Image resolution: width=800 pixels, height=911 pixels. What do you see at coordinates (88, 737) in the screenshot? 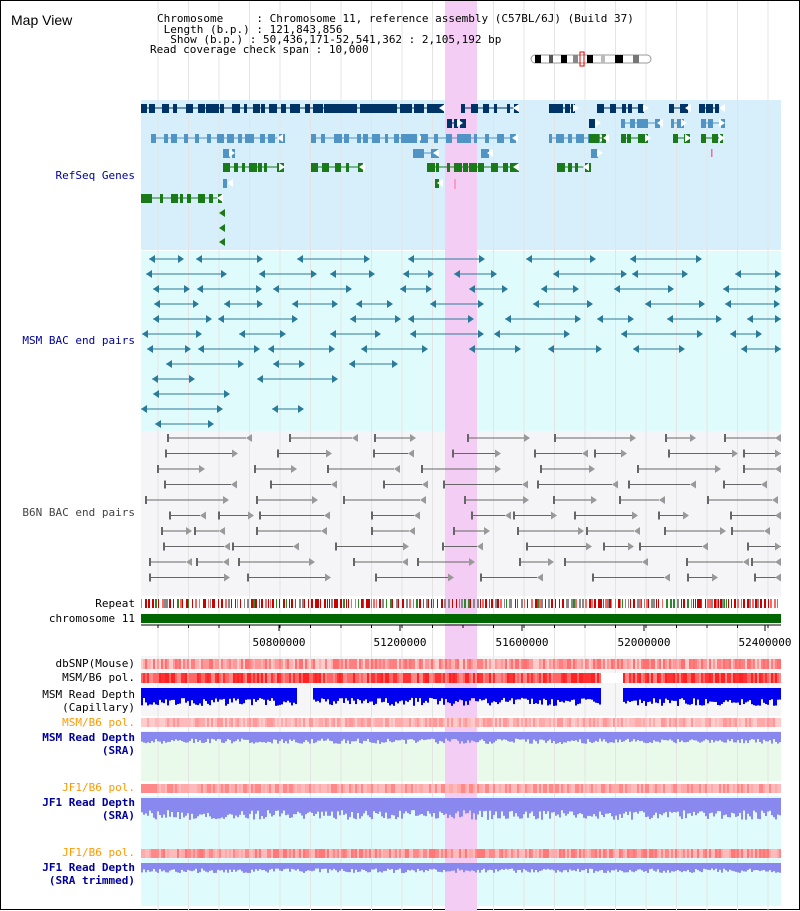
I see `track-label-msm-depth-sra: MSM Read Depth` at bounding box center [88, 737].